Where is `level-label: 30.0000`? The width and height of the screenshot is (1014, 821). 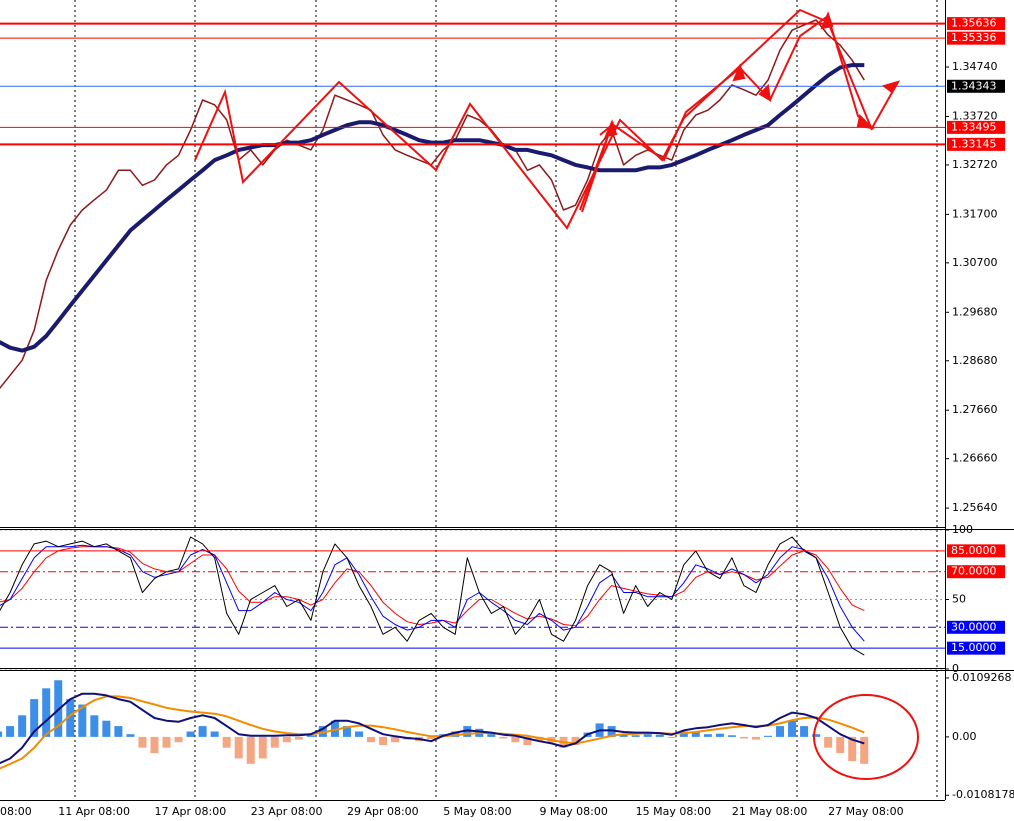
level-label: 30.0000 is located at coordinates (974, 626).